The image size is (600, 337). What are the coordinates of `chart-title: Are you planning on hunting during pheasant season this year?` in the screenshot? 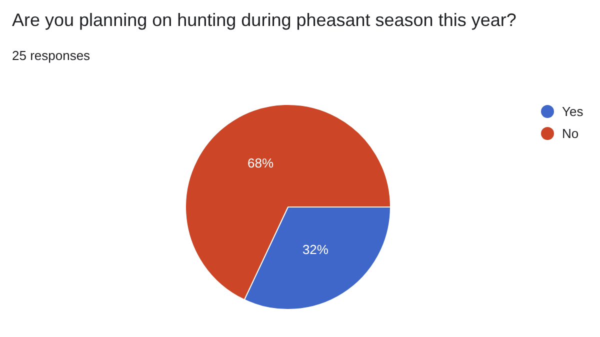 It's located at (264, 20).